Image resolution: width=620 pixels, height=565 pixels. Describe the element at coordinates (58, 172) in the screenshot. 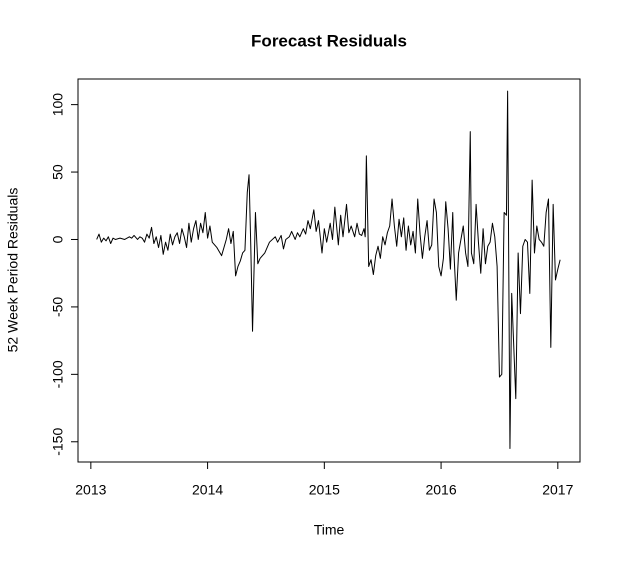

I see `y-tick-label: 50` at that location.